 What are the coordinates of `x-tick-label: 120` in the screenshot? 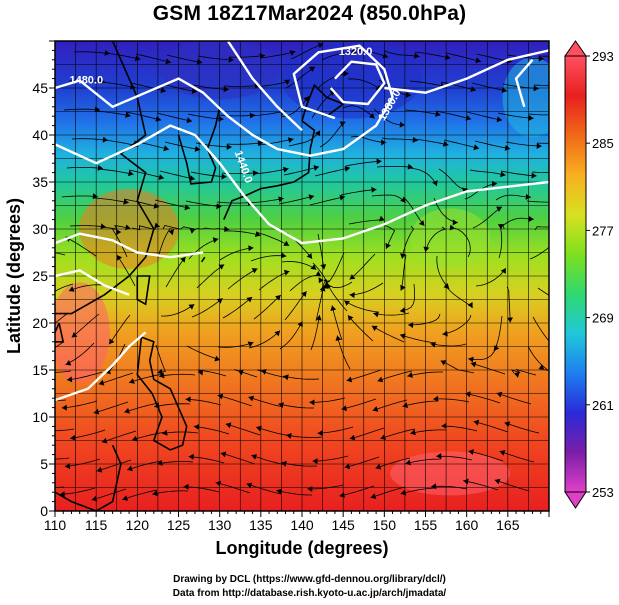 It's located at (138, 525).